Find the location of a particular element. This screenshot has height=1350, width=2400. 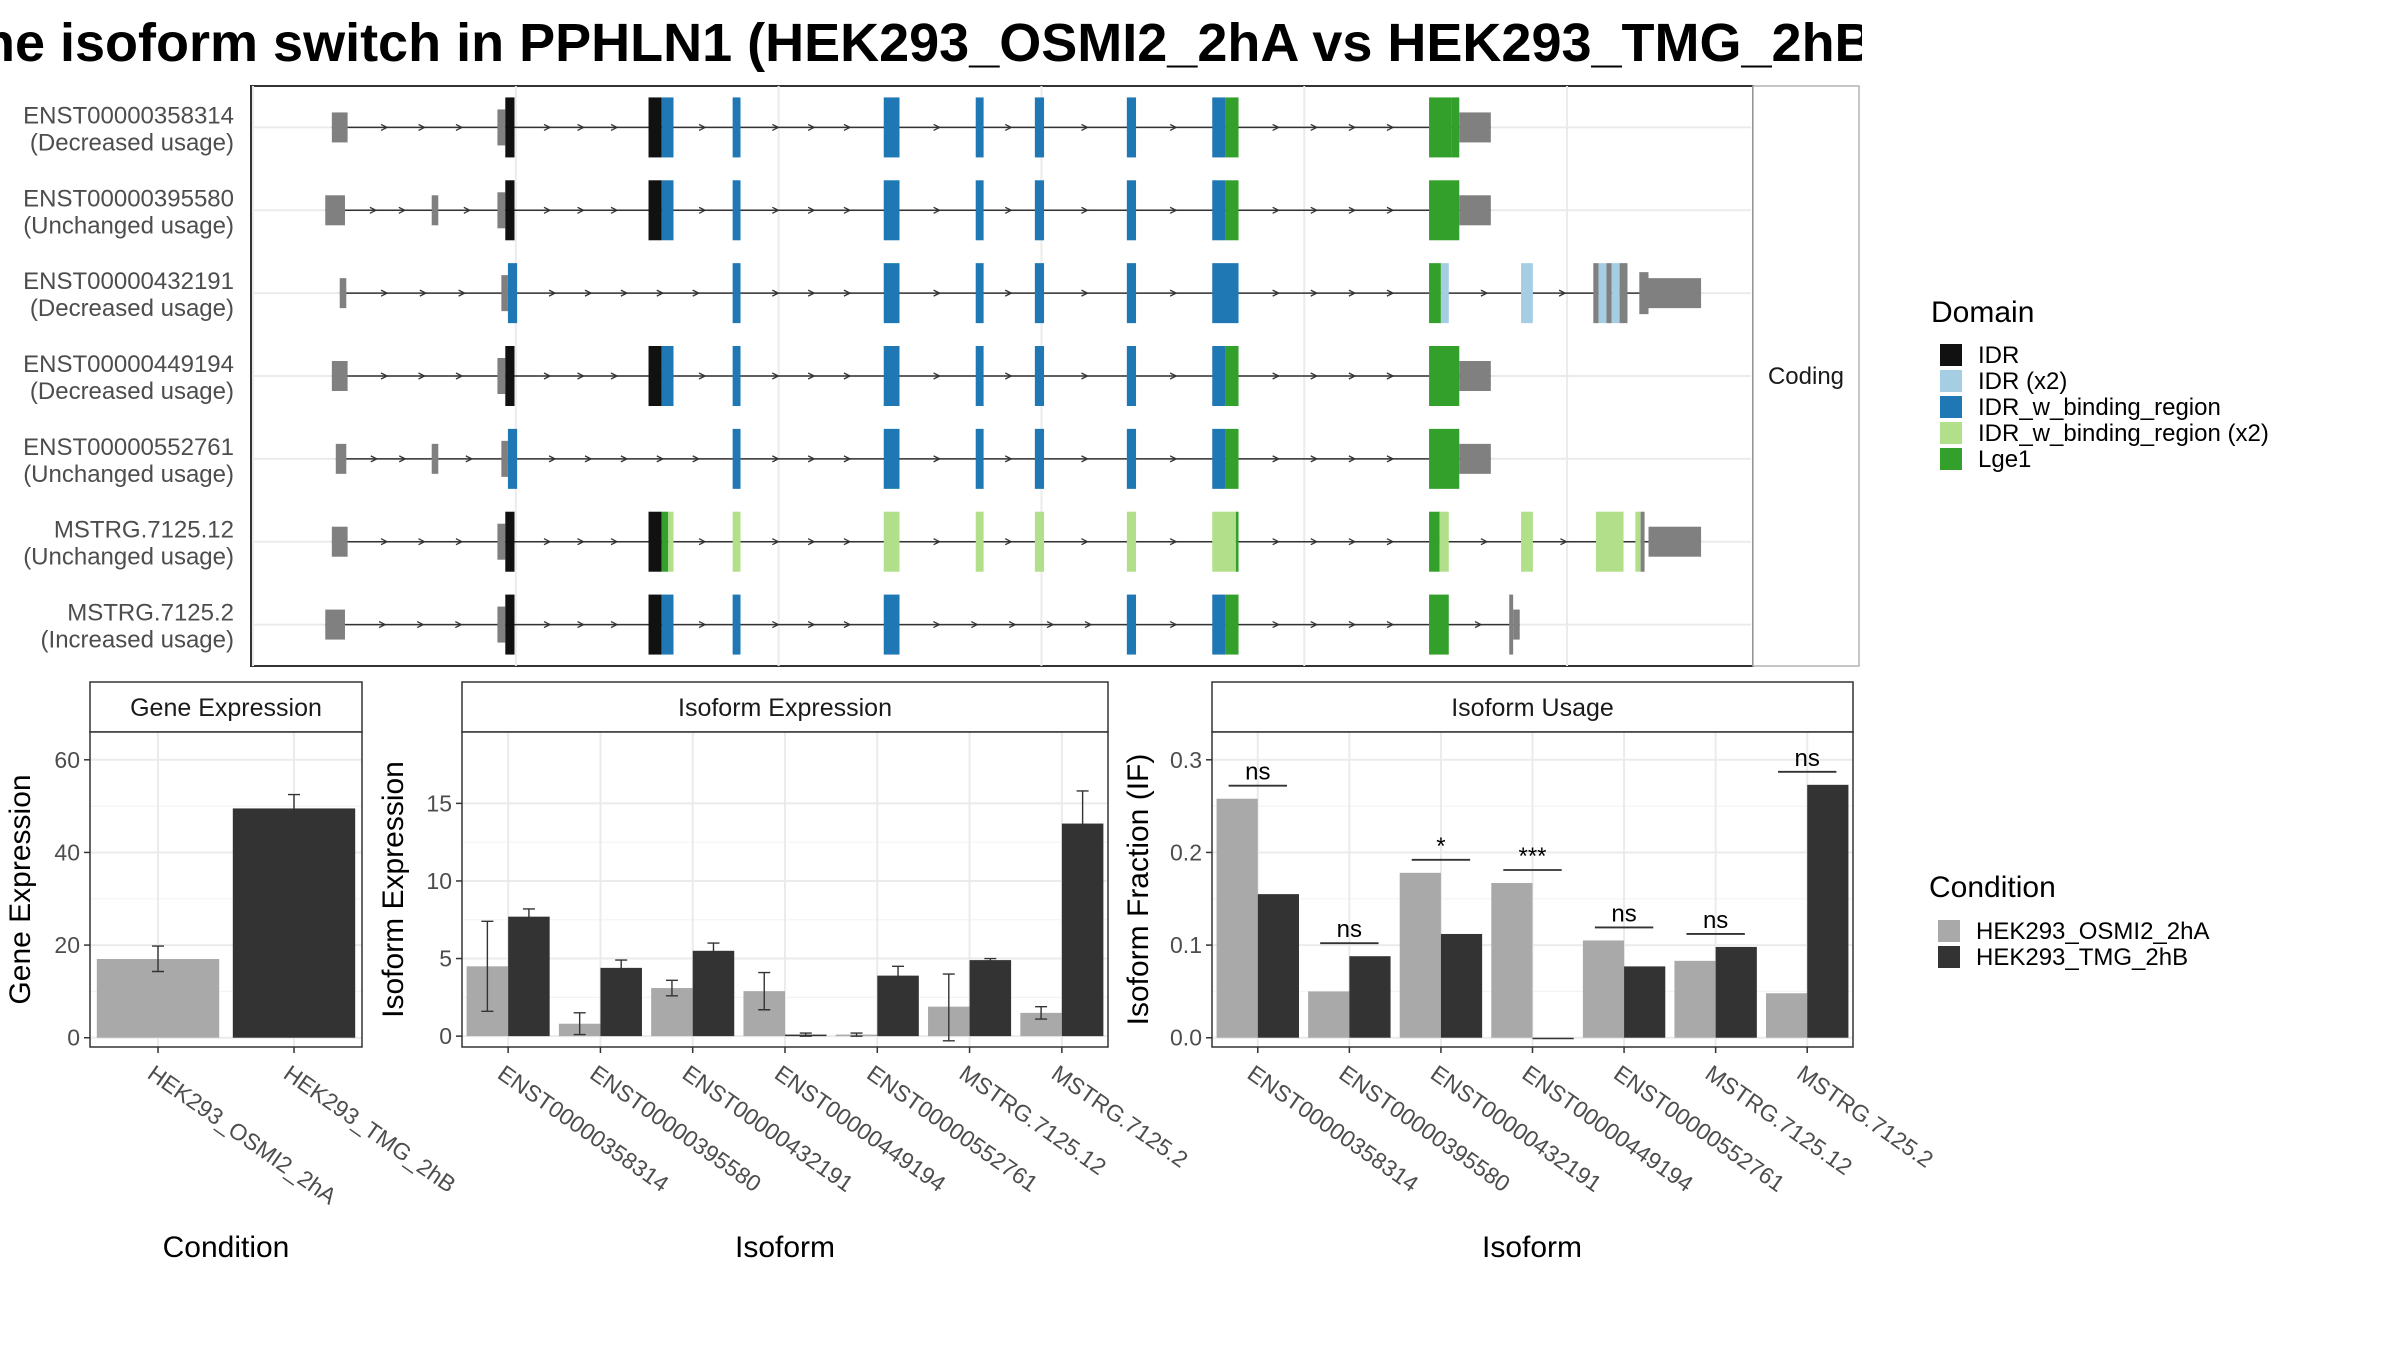

chart-title: Gene Expression is located at coordinates (226, 708).